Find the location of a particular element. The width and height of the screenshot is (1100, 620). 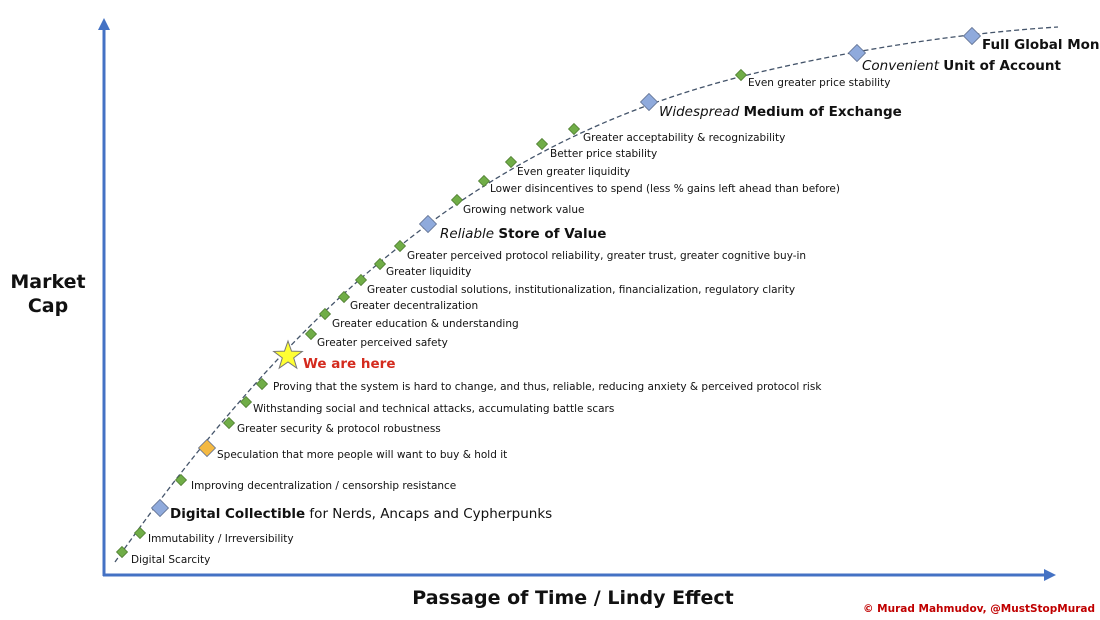

y-axis-label-line1: Market is located at coordinates (47, 282).